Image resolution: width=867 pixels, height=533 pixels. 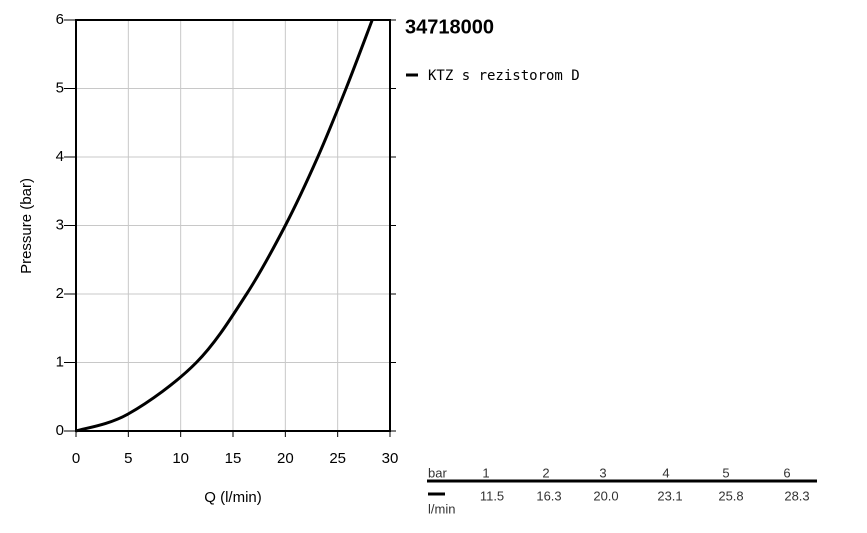 I want to click on y-tick-label: 5, so click(x=60, y=87).